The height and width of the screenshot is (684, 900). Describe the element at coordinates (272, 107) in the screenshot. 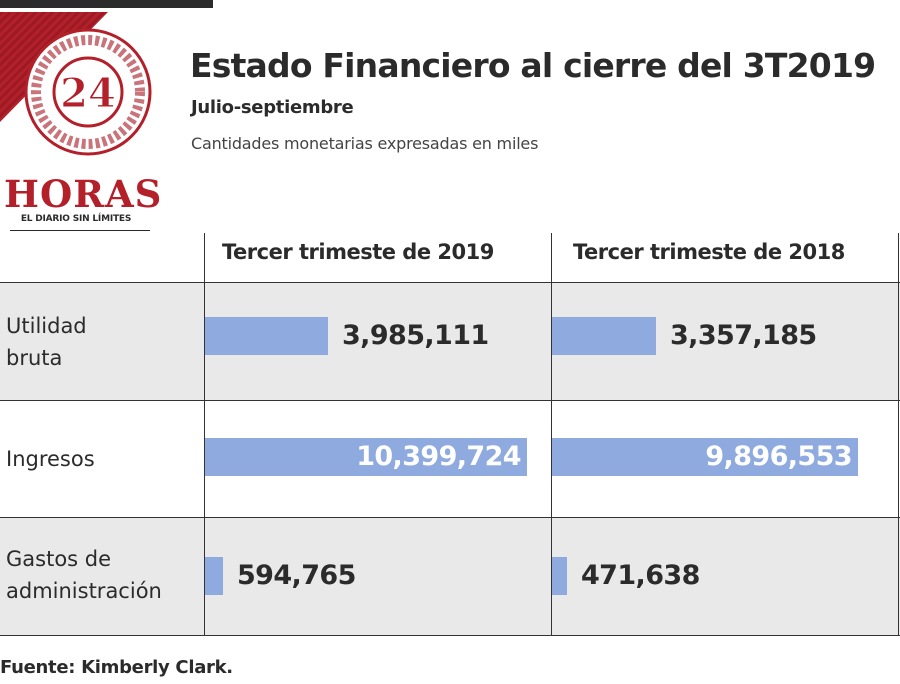

I see `page-subtitle: Julio-septiembre` at that location.